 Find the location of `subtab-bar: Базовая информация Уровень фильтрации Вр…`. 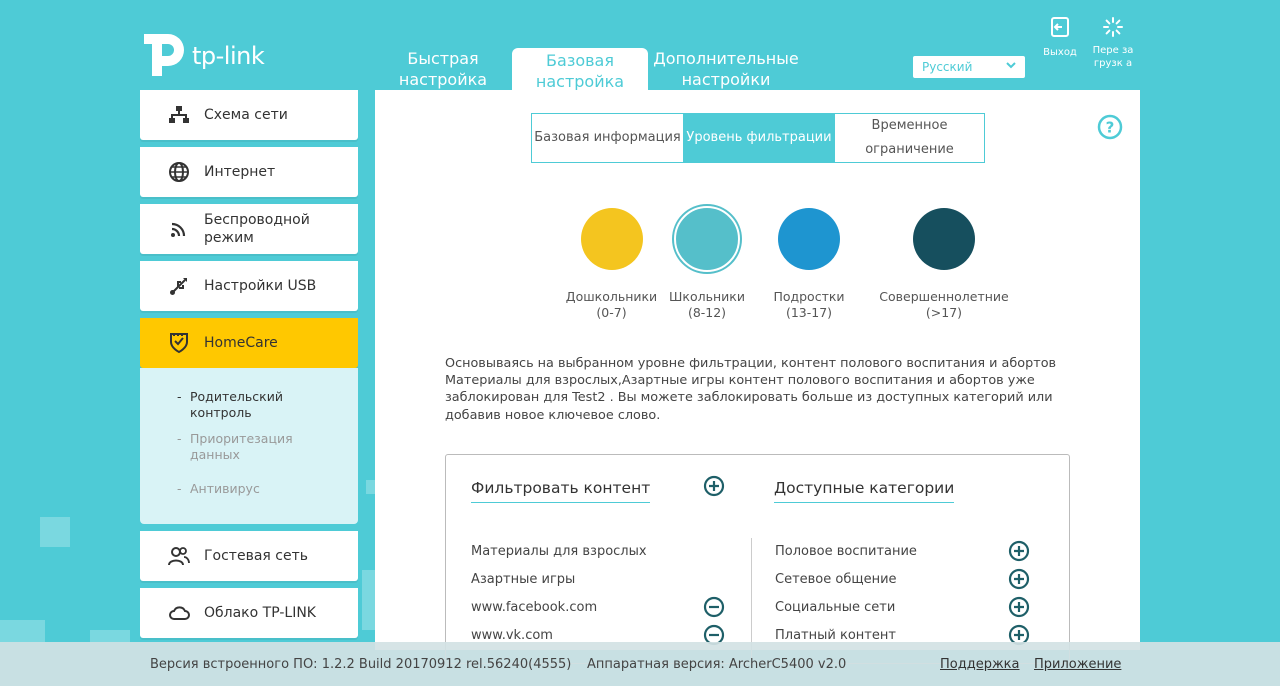

subtab-bar: Базовая информация Уровень фильтрации Вр… is located at coordinates (758, 138).